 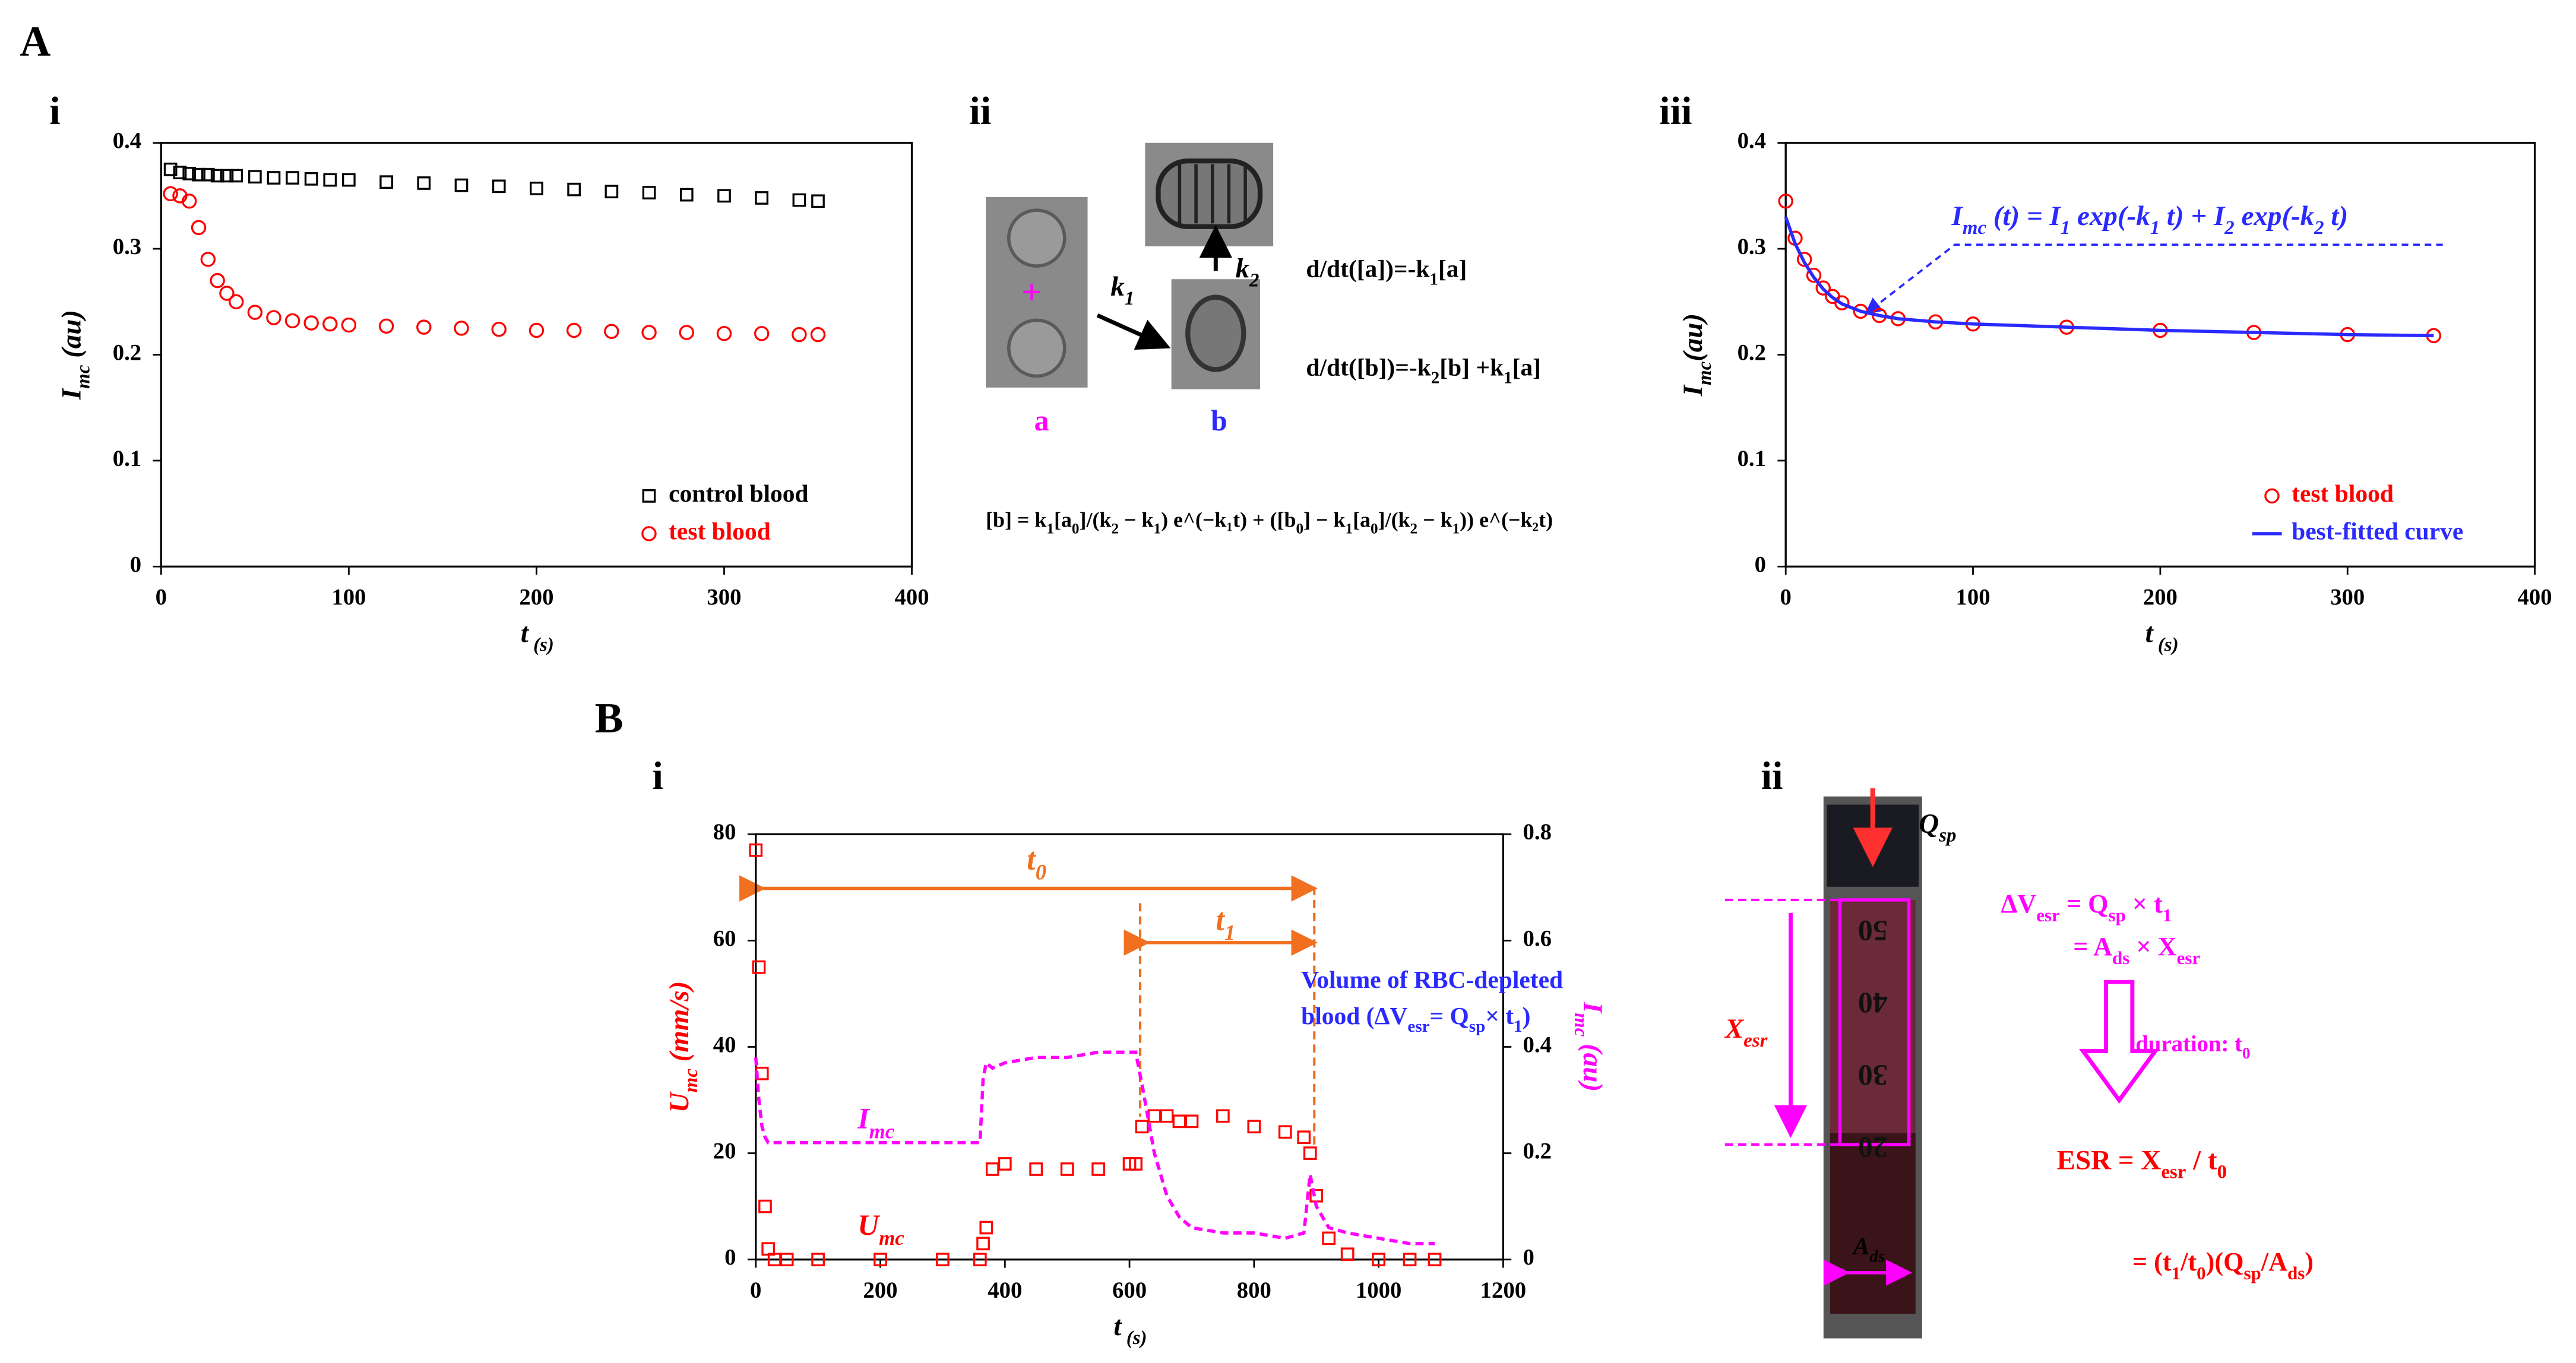 What do you see at coordinates (880, 1229) in the screenshot?
I see `annotation: Umc` at bounding box center [880, 1229].